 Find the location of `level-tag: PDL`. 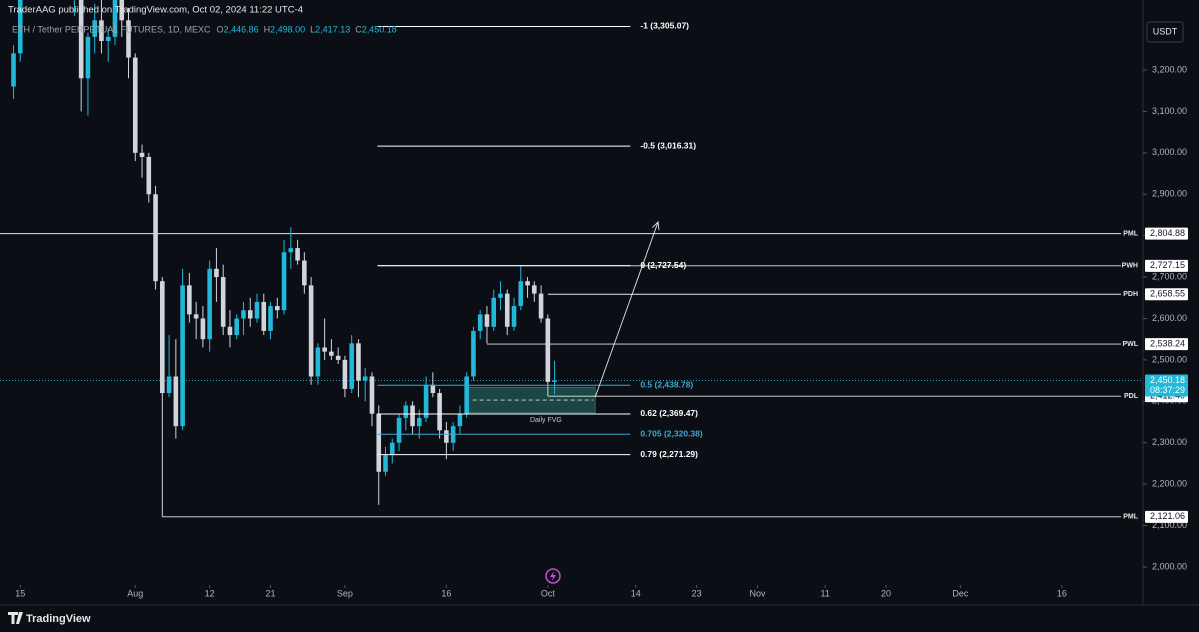

level-tag: PDL is located at coordinates (1131, 396).